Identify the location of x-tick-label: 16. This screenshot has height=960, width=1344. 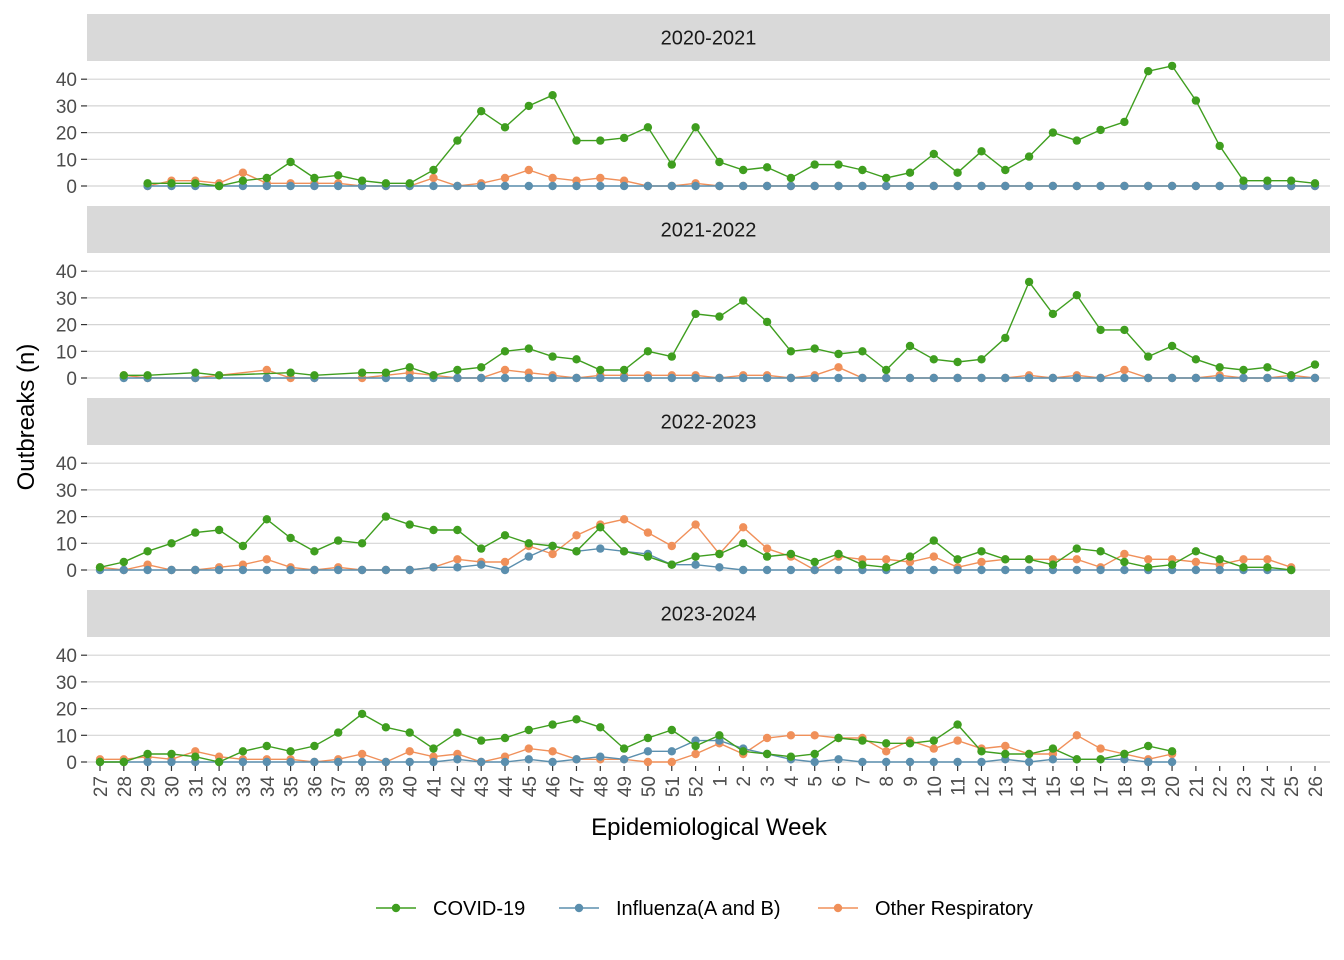
(1078, 786).